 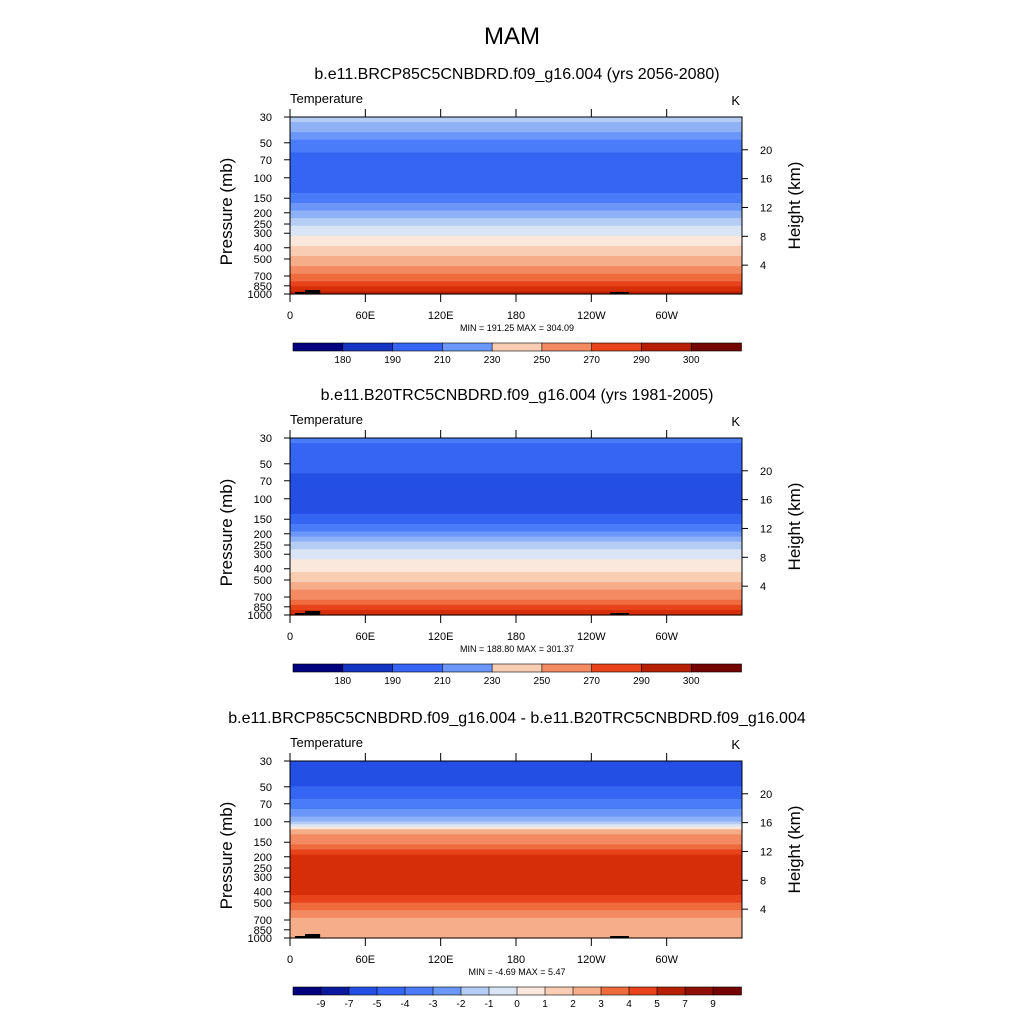 I want to click on units-label: K, so click(x=735, y=744).